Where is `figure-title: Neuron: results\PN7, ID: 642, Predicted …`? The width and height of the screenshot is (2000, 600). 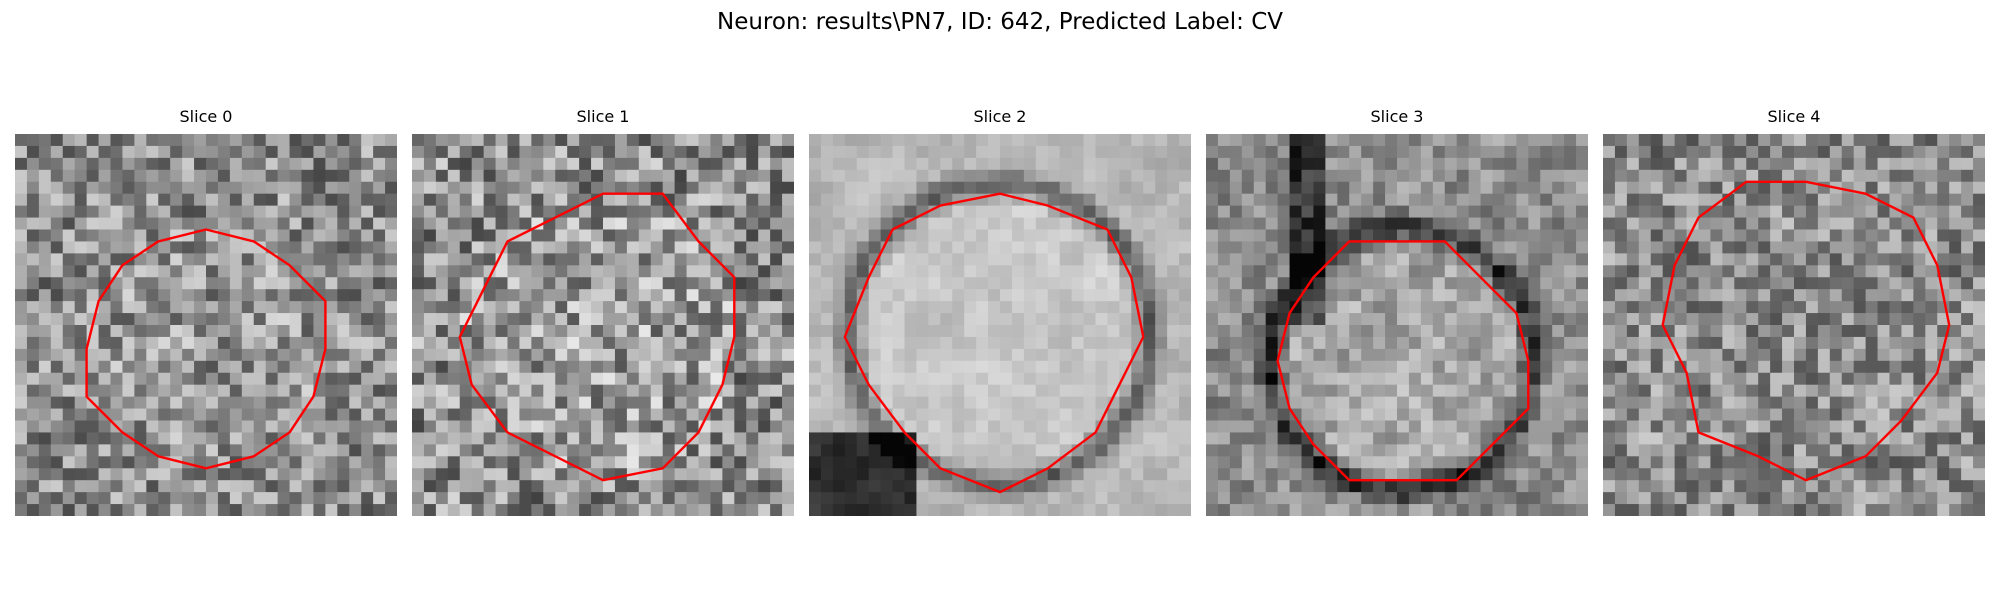
figure-title: Neuron: results\PN7, ID: 642, Predicted … is located at coordinates (1000, 22).